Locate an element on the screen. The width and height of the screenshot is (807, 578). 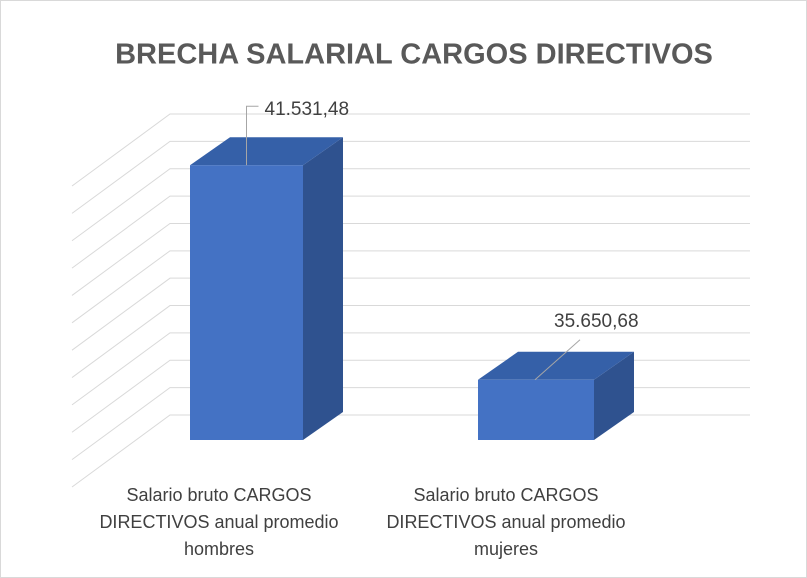
data-label: 41.531,48 is located at coordinates (307, 109).